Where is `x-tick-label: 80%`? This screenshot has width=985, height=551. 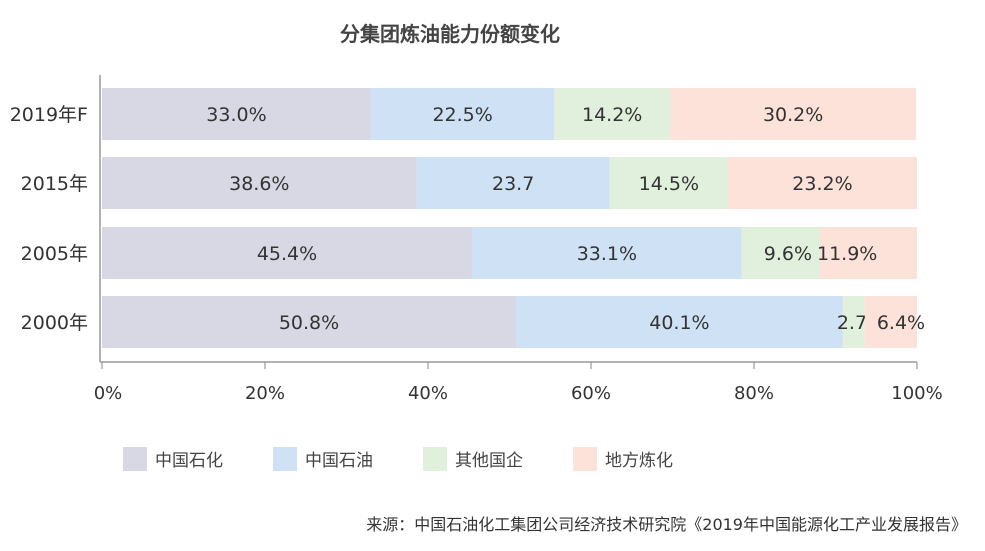 x-tick-label: 80% is located at coordinates (754, 393).